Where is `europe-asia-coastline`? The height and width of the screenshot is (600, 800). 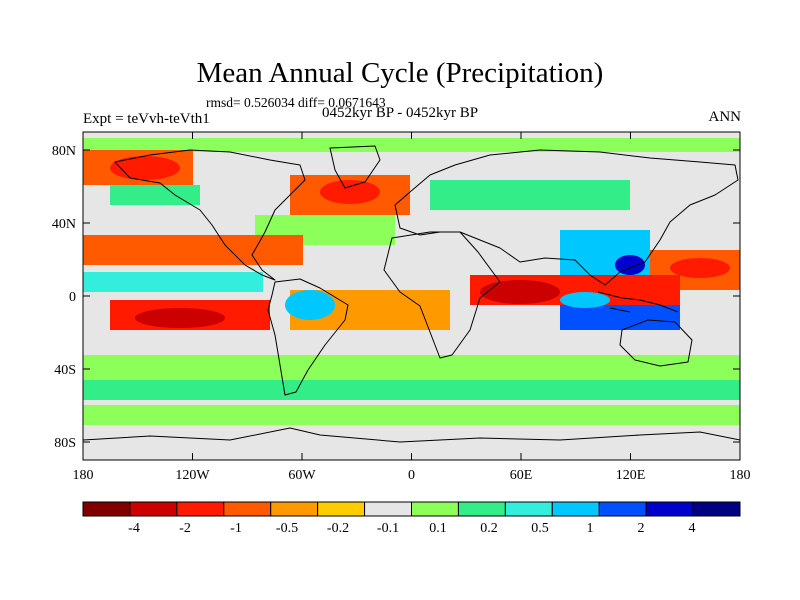
europe-asia-coastline is located at coordinates (566, 217).